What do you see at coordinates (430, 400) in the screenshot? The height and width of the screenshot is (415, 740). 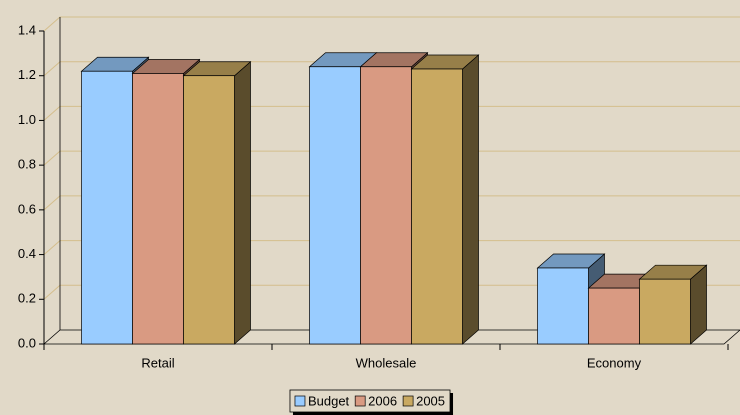 I see `legend-label: 2005` at bounding box center [430, 400].